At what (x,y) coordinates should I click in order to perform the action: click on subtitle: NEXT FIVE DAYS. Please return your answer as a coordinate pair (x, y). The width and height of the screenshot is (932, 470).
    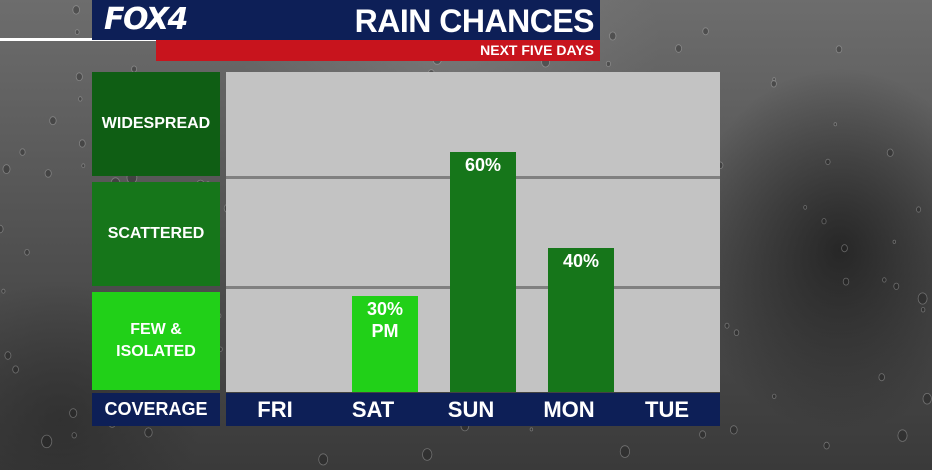
    Looking at the image, I should click on (537, 50).